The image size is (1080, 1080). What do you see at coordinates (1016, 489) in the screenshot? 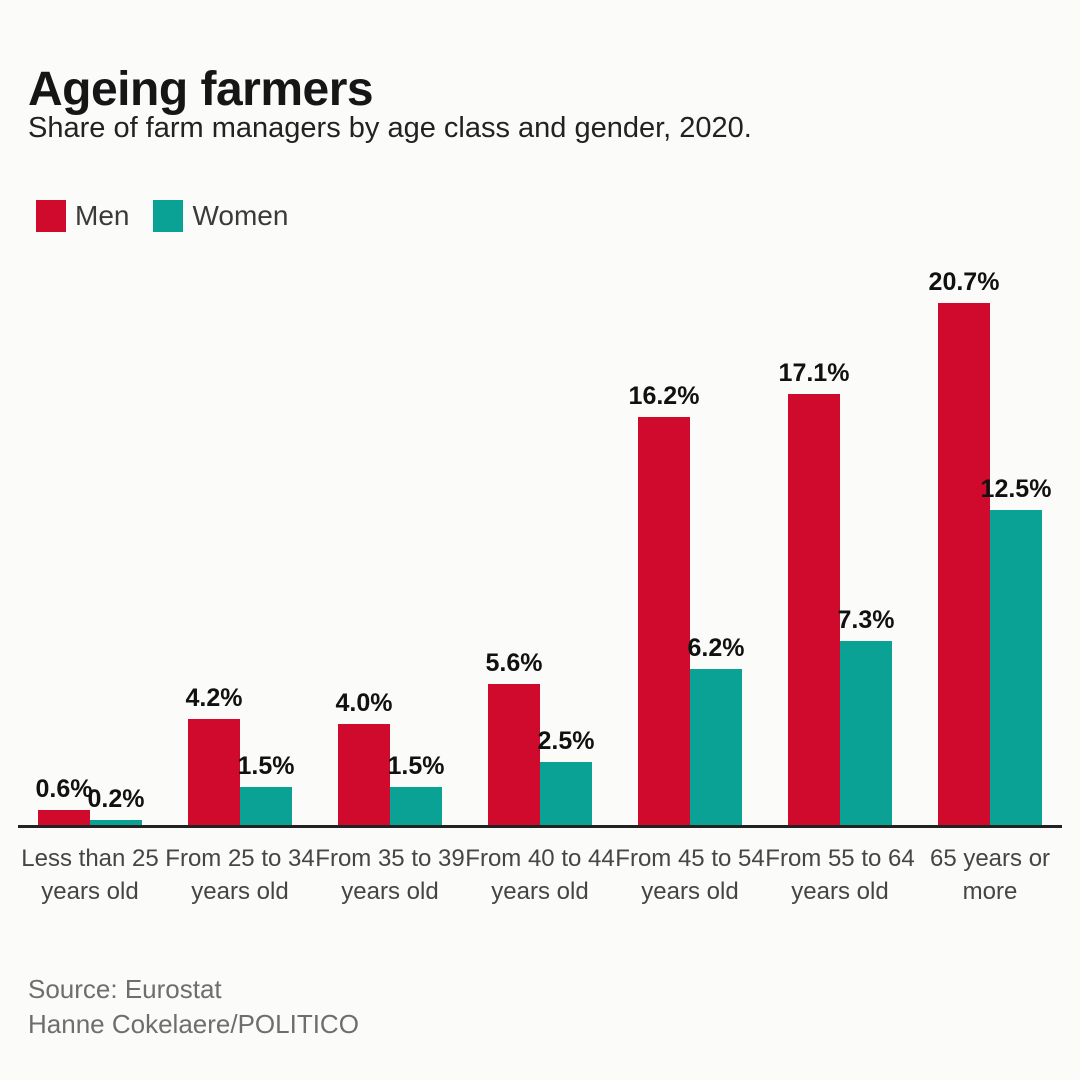
I see `value-label-women-6: 12.5%` at bounding box center [1016, 489].